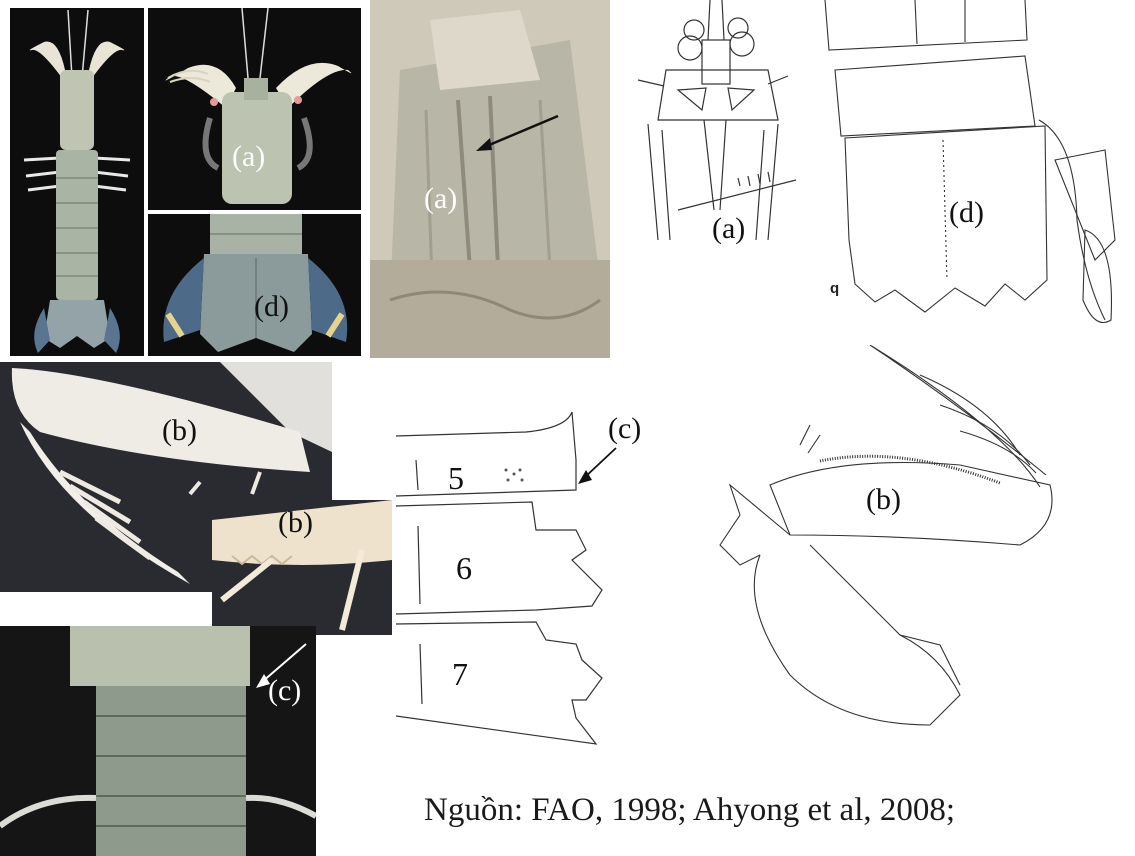  Describe the element at coordinates (460, 674) in the screenshot. I see `segment-label-7: 7` at that location.